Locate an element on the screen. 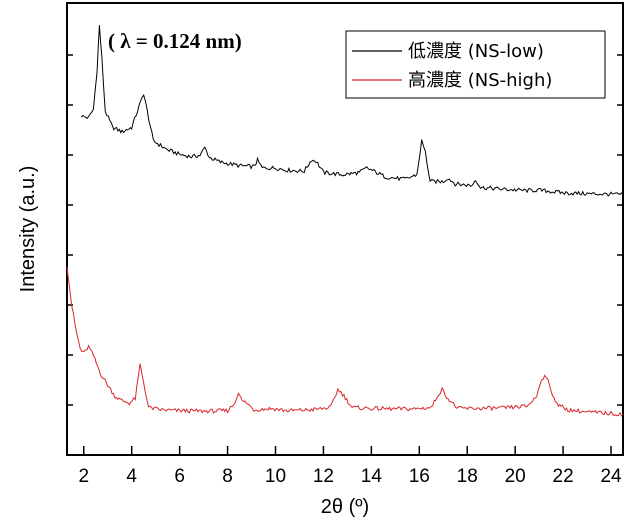 The height and width of the screenshot is (521, 624). x-tick-label: 2 is located at coordinates (83, 476).